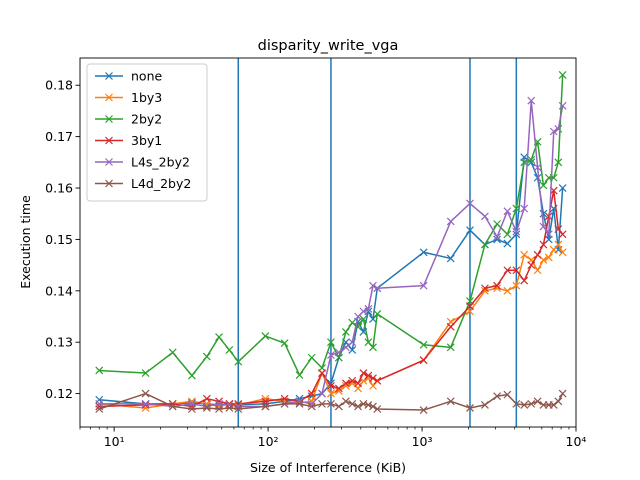  Describe the element at coordinates (146, 97) in the screenshot. I see `legend-label: 1by3` at that location.